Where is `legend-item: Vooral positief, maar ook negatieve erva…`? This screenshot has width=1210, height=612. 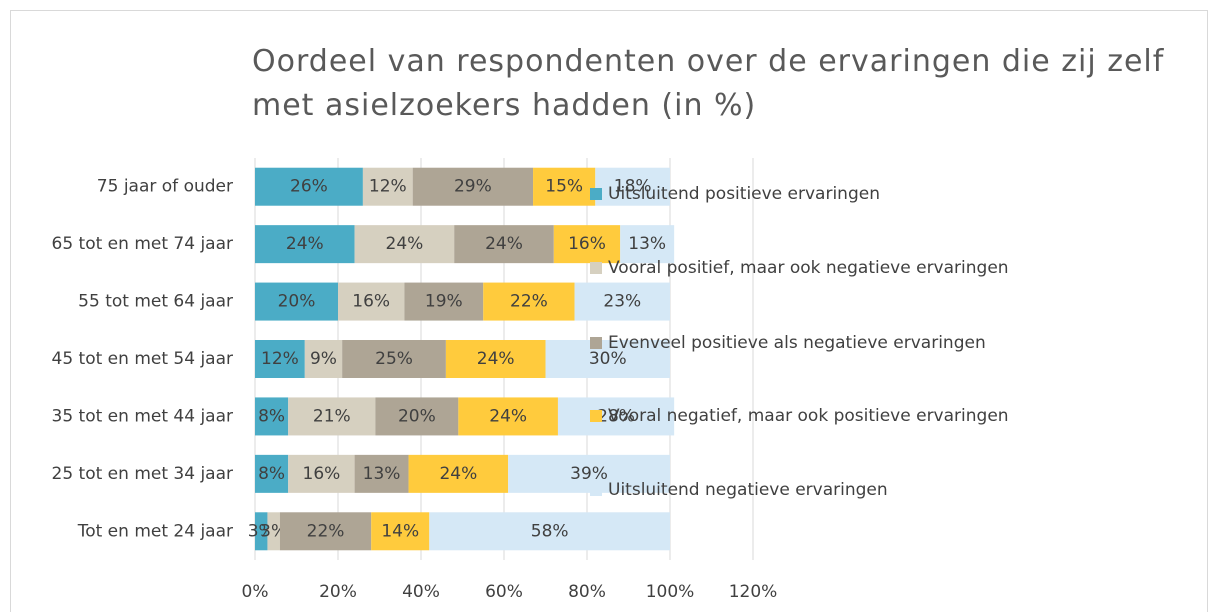 legend-item: Vooral positief, maar ook negatieve erva… is located at coordinates (884, 268).